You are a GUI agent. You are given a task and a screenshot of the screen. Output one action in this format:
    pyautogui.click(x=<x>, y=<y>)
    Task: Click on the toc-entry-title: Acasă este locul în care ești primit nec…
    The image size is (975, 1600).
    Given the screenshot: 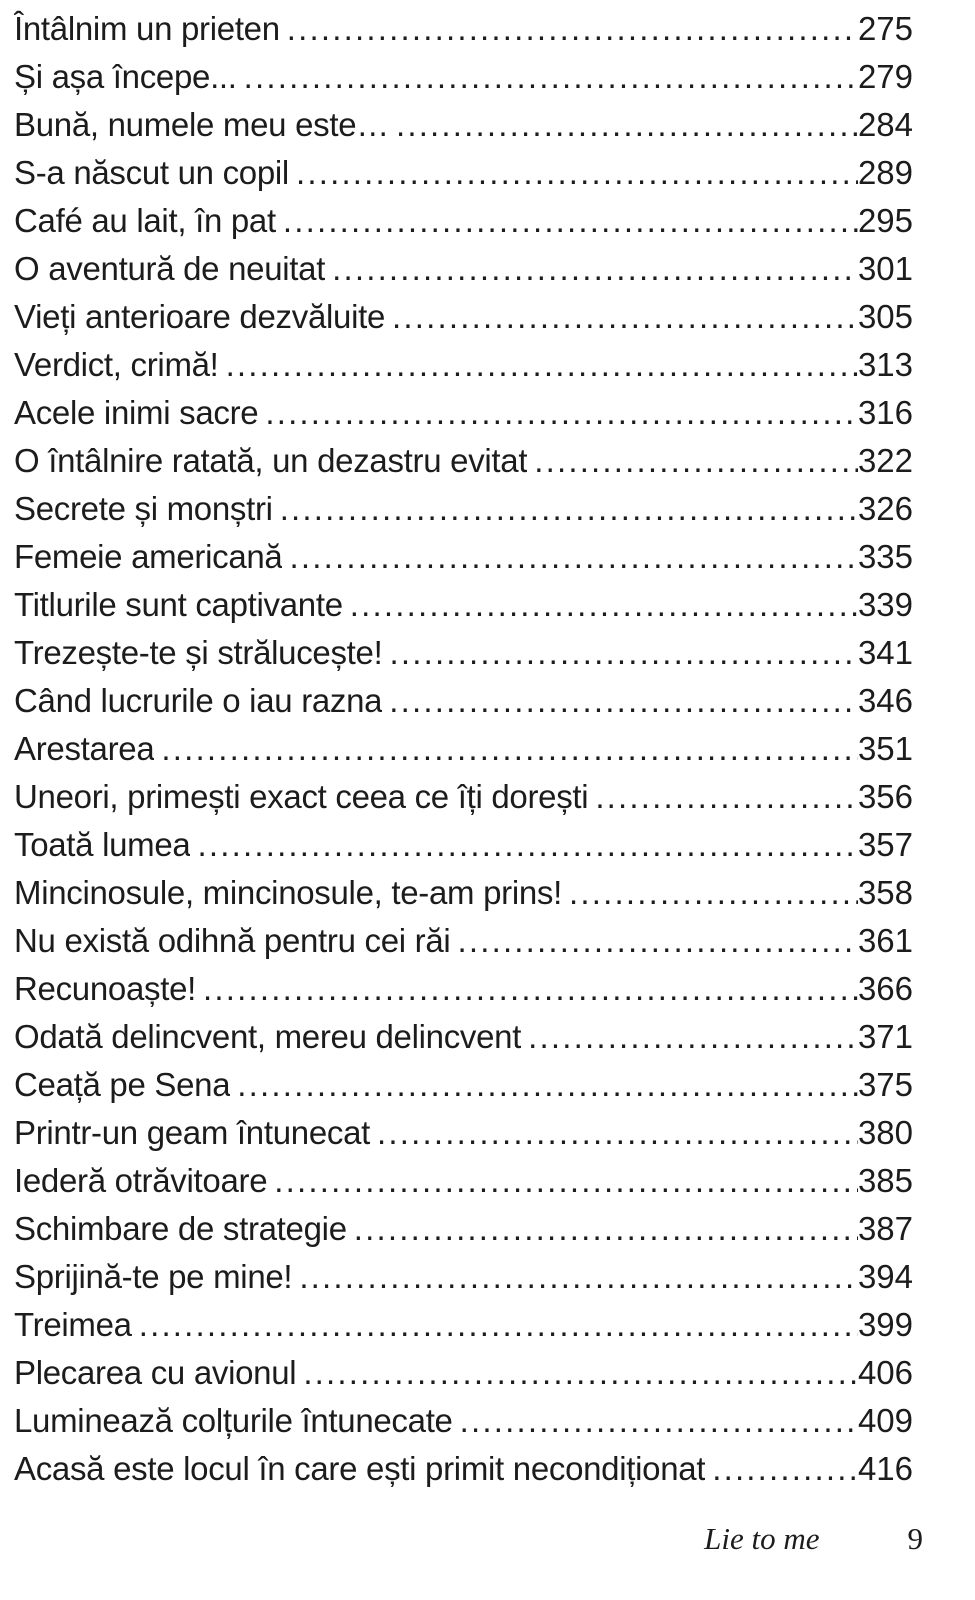 What is the action you would take?
    pyautogui.click(x=360, y=1468)
    